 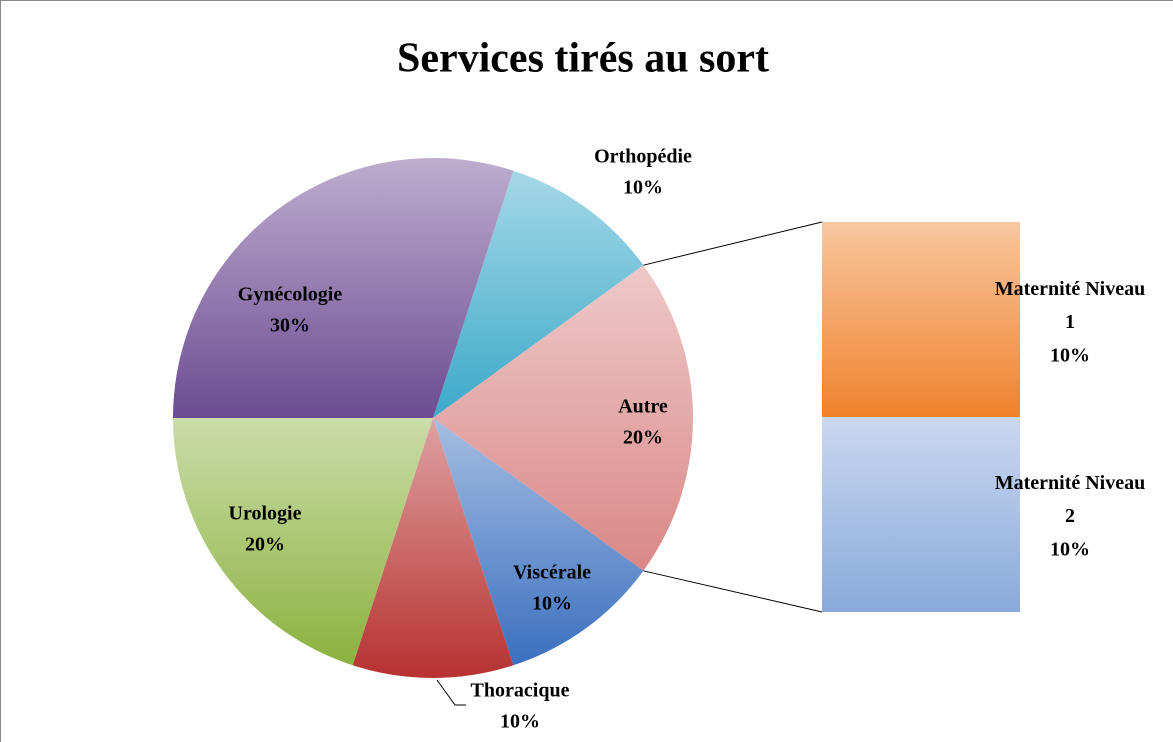 I want to click on slice-label: Thoracique, so click(x=520, y=691).